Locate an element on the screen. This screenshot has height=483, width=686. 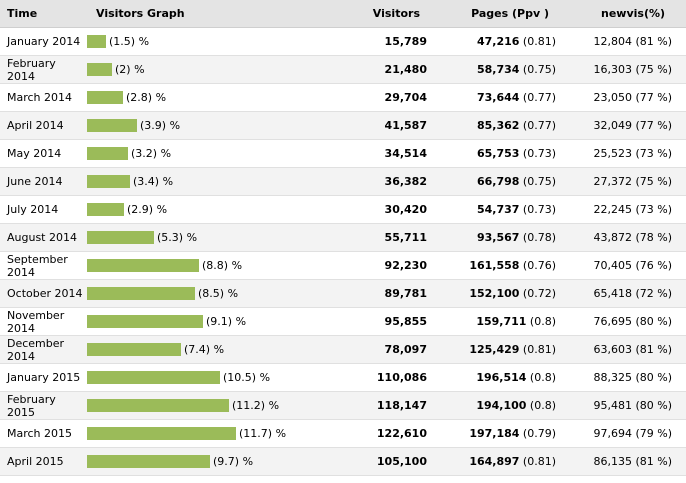
row-newvis: 43,872 (78 %) is located at coordinates (623, 237).